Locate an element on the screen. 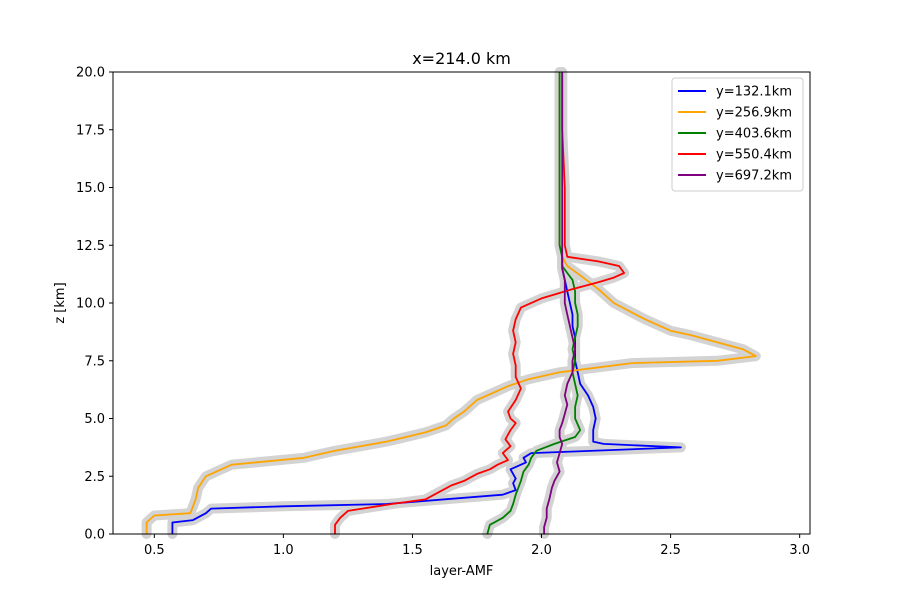 The height and width of the screenshot is (600, 900). y-tick-label: 5.0 is located at coordinates (94, 419).